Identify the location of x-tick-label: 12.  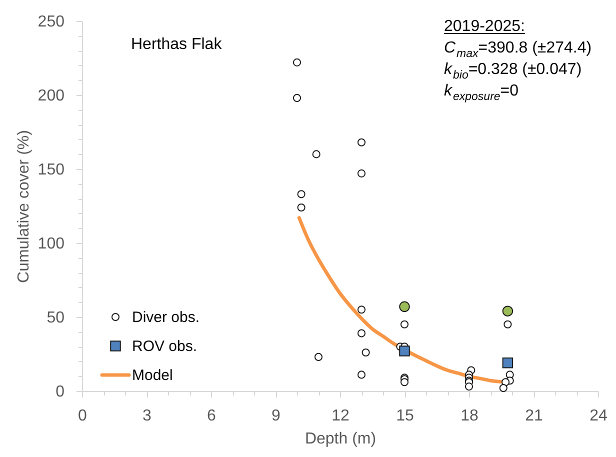
(341, 416).